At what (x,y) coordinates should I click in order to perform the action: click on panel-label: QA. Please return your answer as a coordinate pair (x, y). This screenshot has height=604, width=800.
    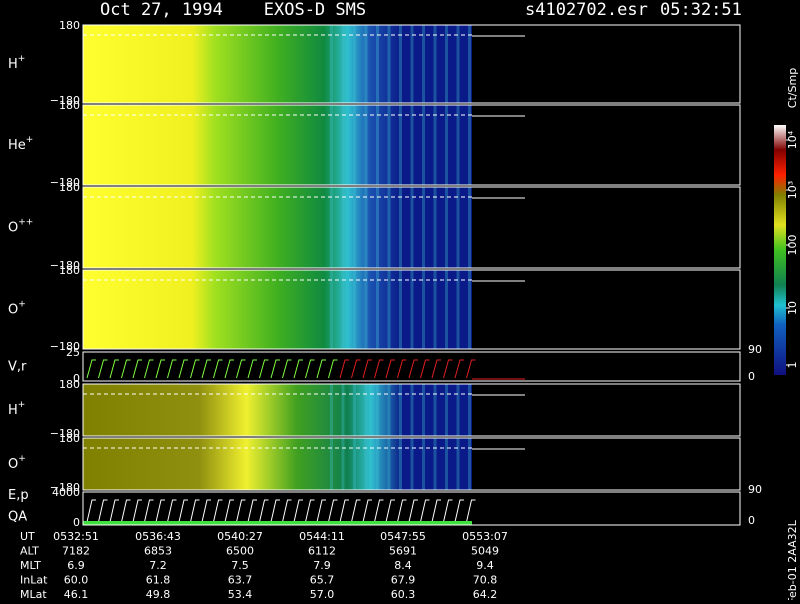
    Looking at the image, I should click on (17, 517).